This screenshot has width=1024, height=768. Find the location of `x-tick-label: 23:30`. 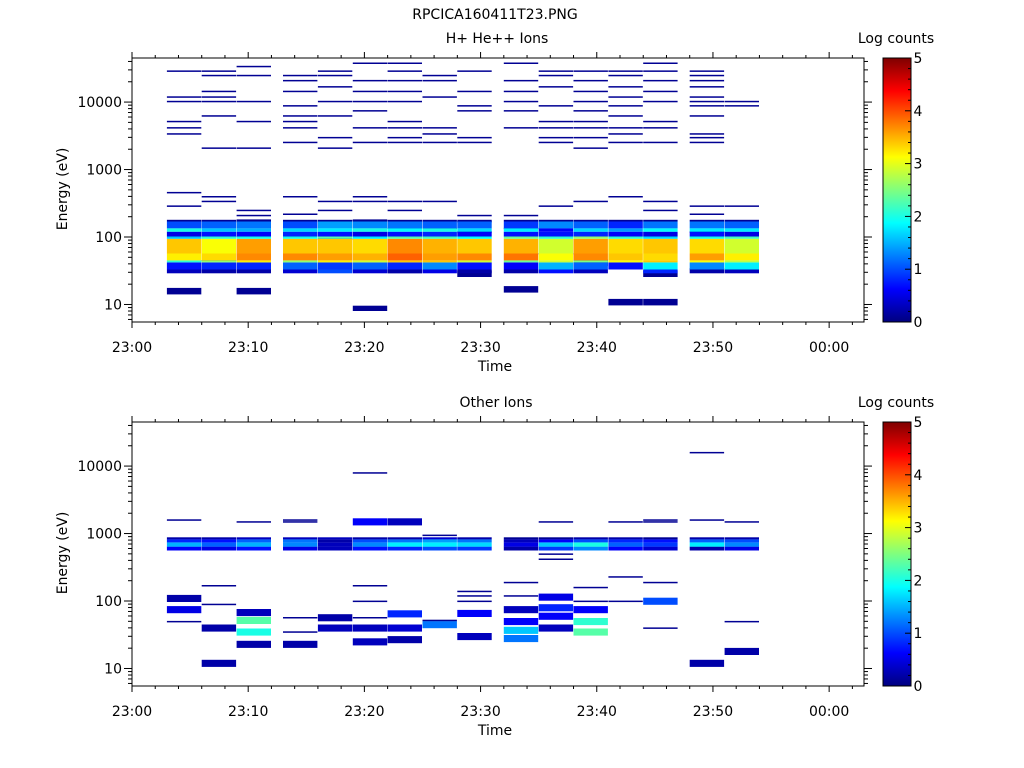

x-tick-label: 23:30 is located at coordinates (480, 348).